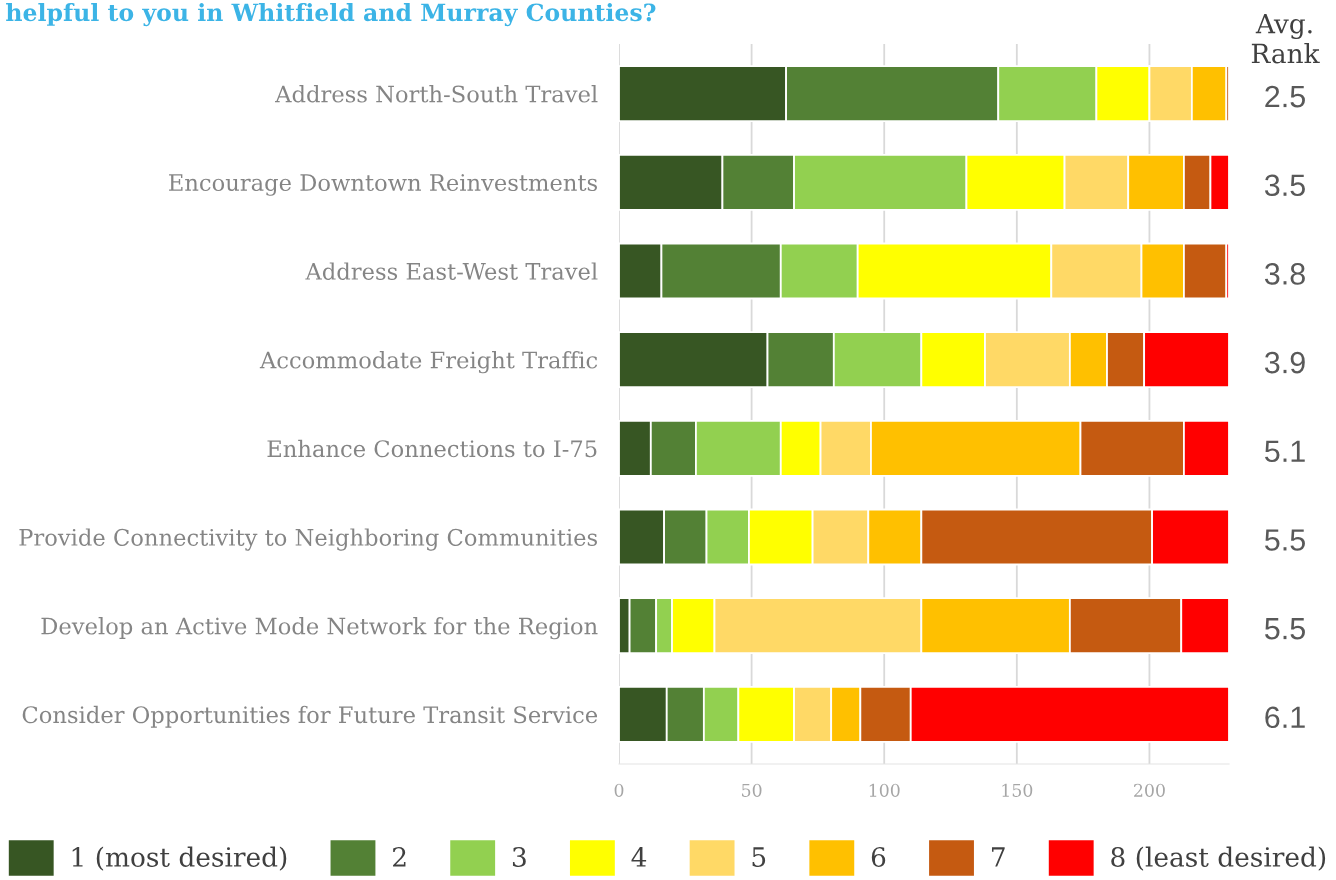 The image size is (1336, 880). What do you see at coordinates (619, 790) in the screenshot?
I see `x-tick-label: 0` at bounding box center [619, 790].